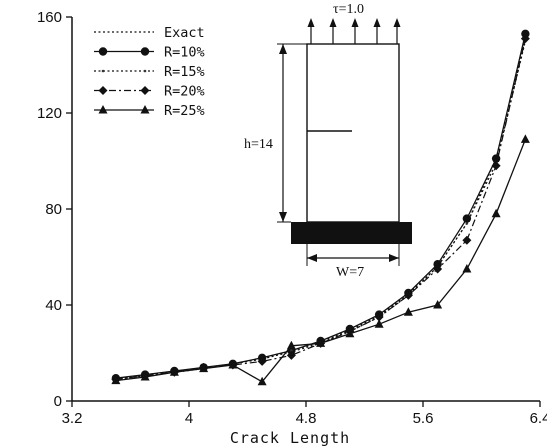 Image resolution: width=547 pixels, height=448 pixels. Describe the element at coordinates (290, 438) in the screenshot. I see `x-axis-title: Crack Length` at that location.